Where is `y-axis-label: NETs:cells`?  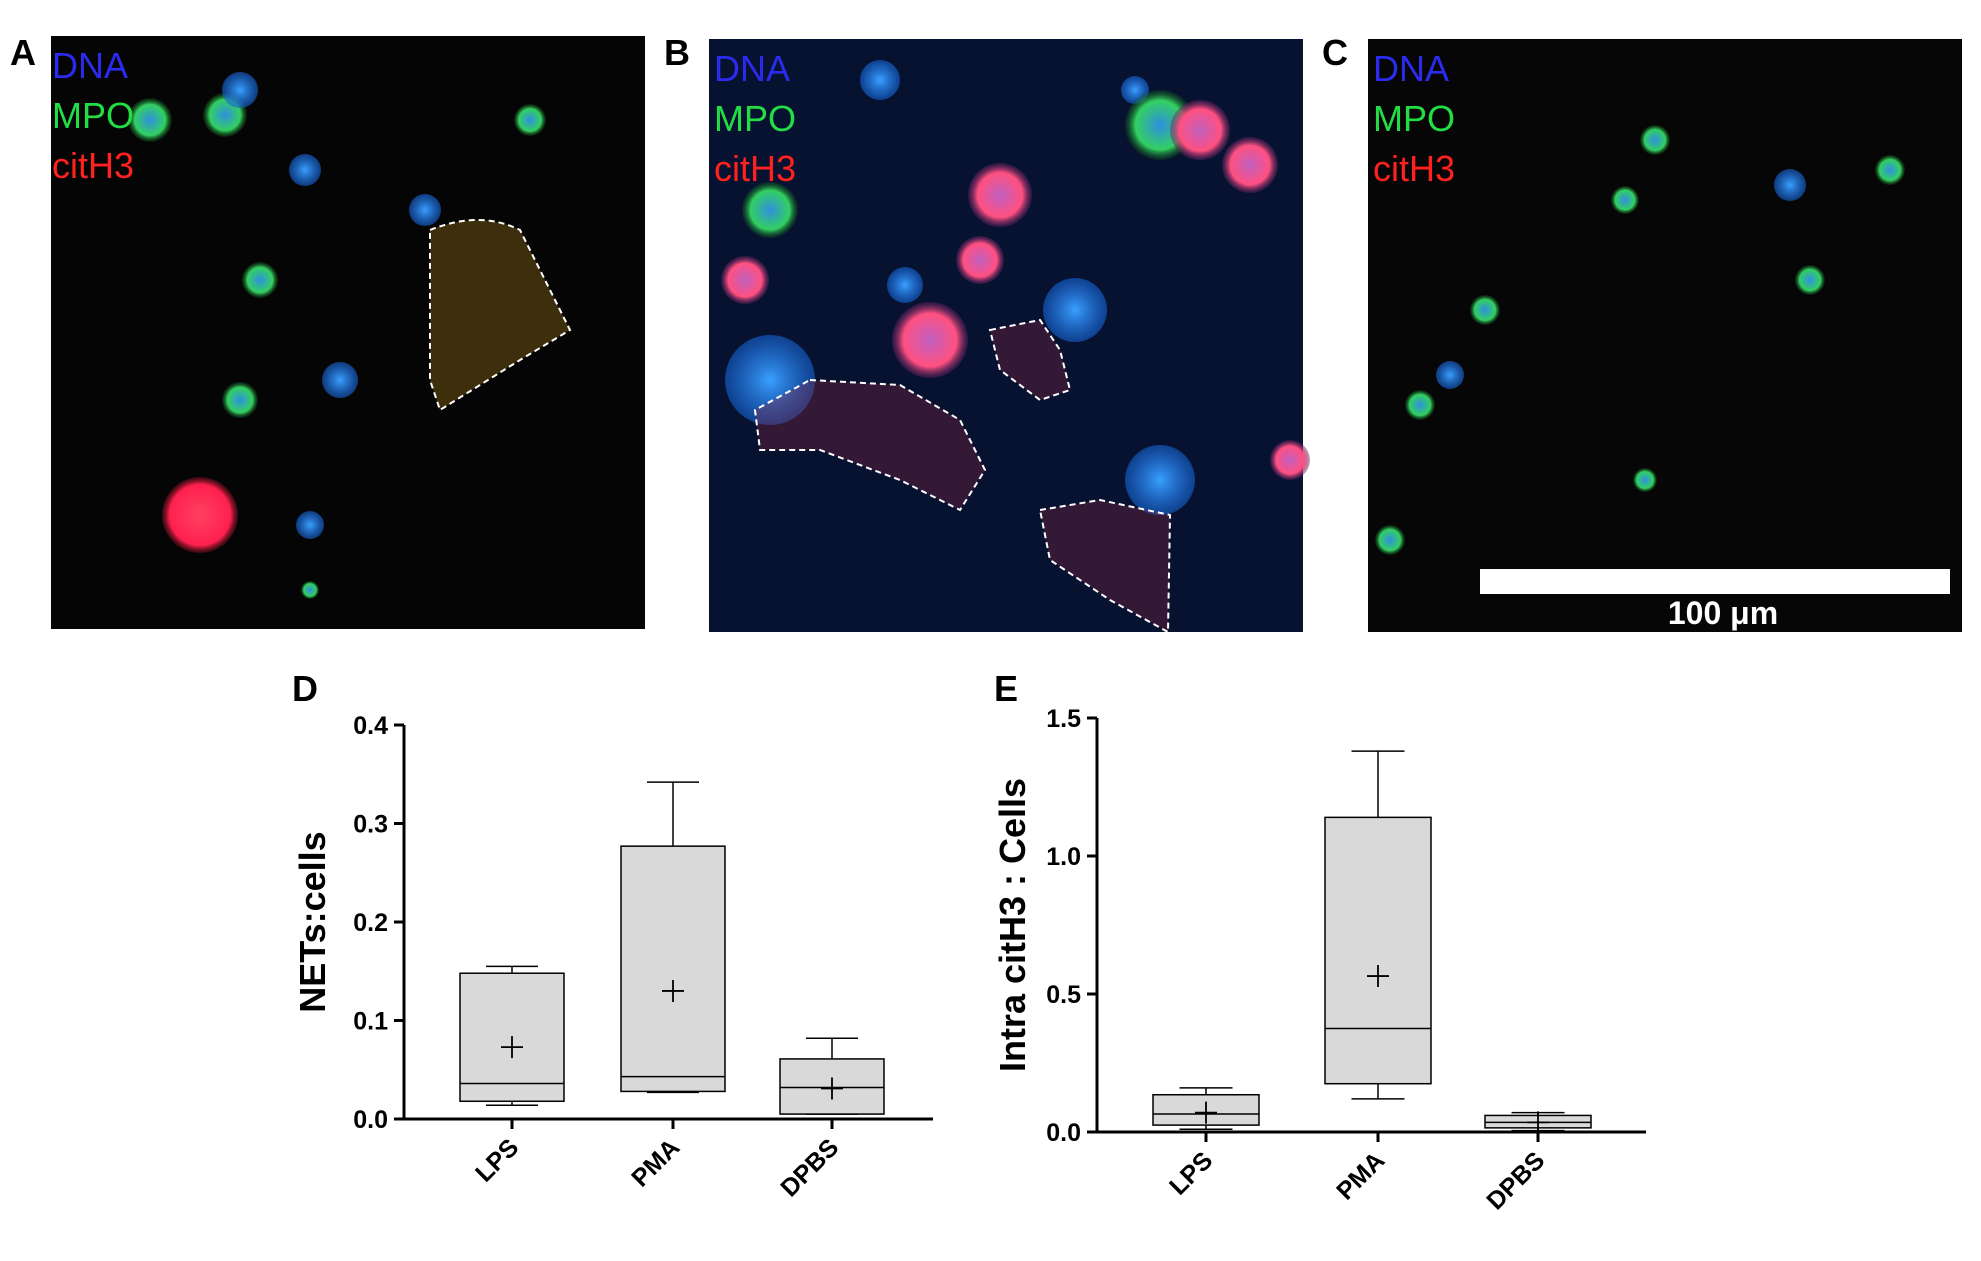 y-axis-label: NETs:cells is located at coordinates (312, 921).